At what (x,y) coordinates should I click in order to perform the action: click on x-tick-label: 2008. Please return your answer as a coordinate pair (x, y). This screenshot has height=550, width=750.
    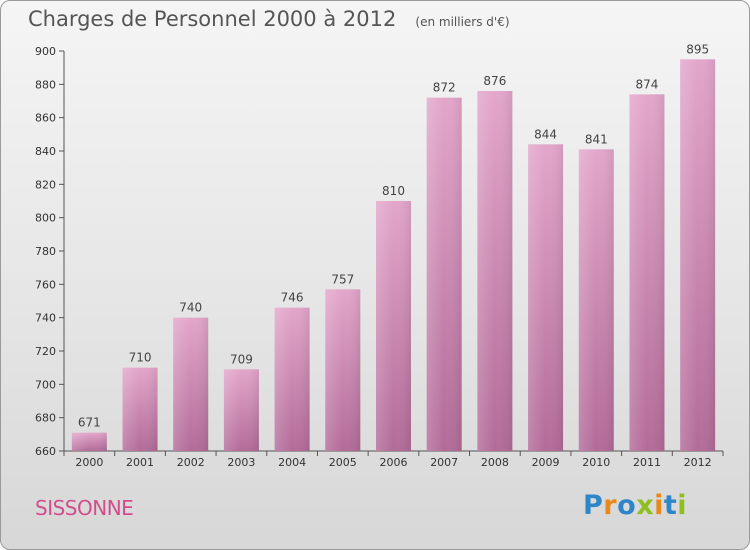
    Looking at the image, I should click on (495, 462).